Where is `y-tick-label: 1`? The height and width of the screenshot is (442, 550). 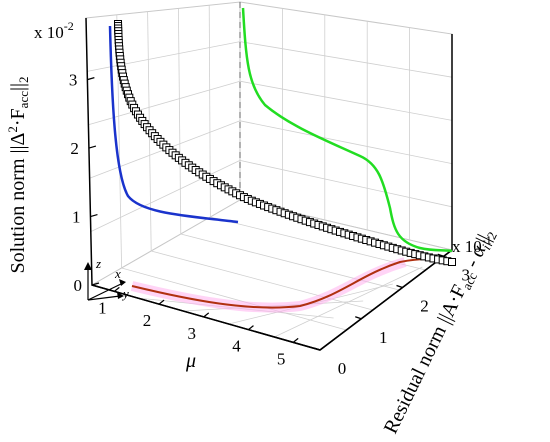 y-tick-label: 1 is located at coordinates (383, 337).